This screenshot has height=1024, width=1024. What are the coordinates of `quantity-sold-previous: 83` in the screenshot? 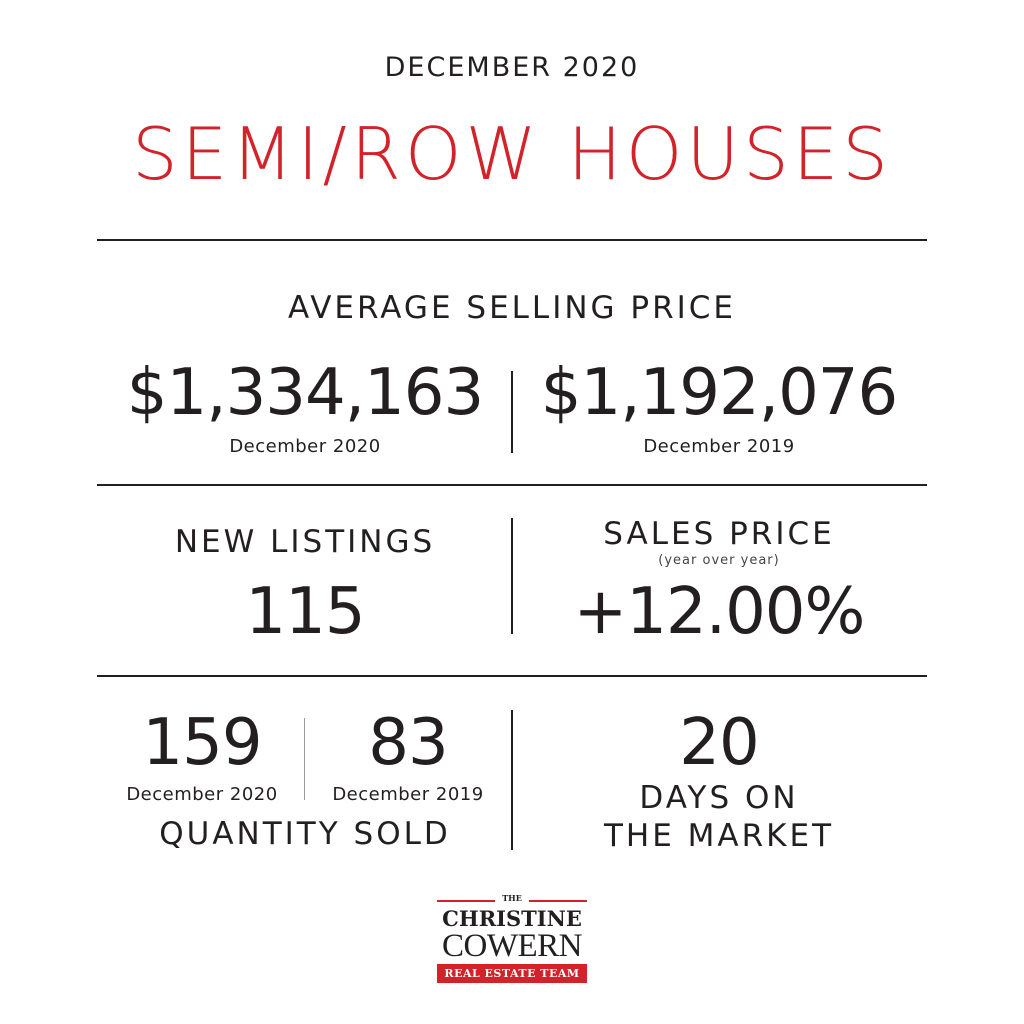 It's located at (408, 743).